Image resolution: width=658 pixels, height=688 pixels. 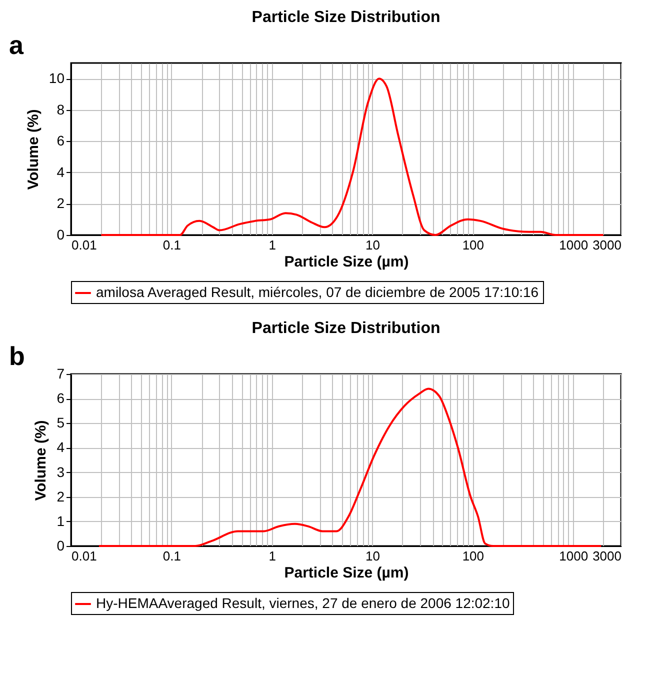 What do you see at coordinates (56, 78) in the screenshot?
I see `y-tick-label: 10` at bounding box center [56, 78].